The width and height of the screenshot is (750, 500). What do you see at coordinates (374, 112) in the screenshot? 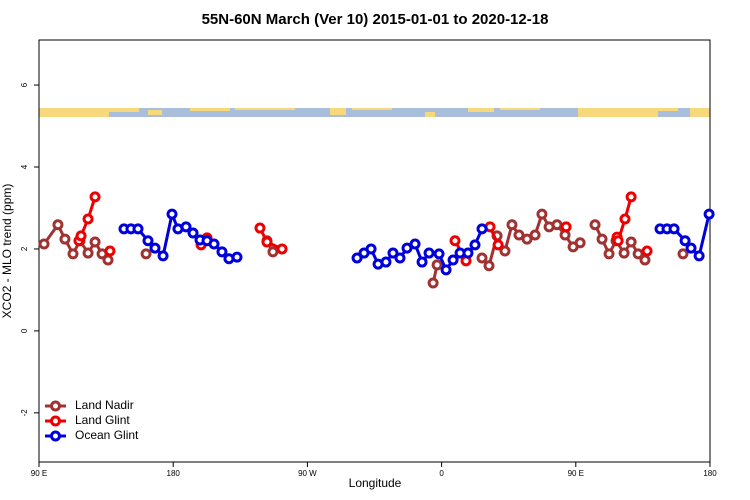
I see `map-strip` at bounding box center [374, 112].